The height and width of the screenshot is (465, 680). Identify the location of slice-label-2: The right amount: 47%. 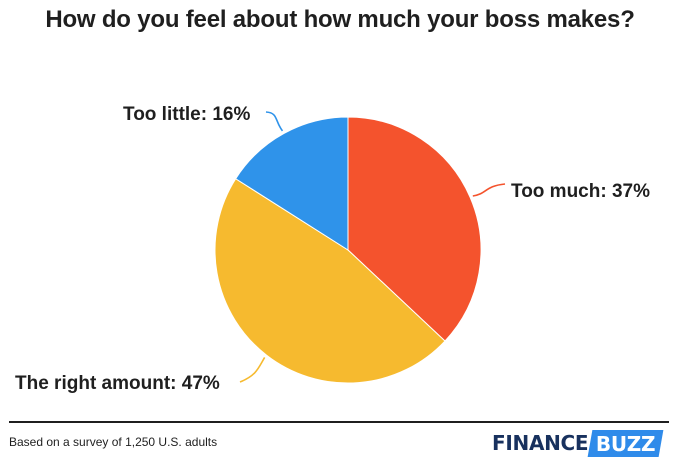
(117, 383).